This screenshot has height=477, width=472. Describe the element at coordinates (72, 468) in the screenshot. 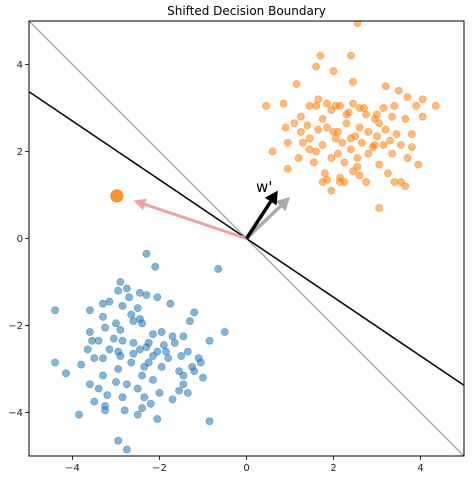

I see `x-tick-label: −4` at that location.